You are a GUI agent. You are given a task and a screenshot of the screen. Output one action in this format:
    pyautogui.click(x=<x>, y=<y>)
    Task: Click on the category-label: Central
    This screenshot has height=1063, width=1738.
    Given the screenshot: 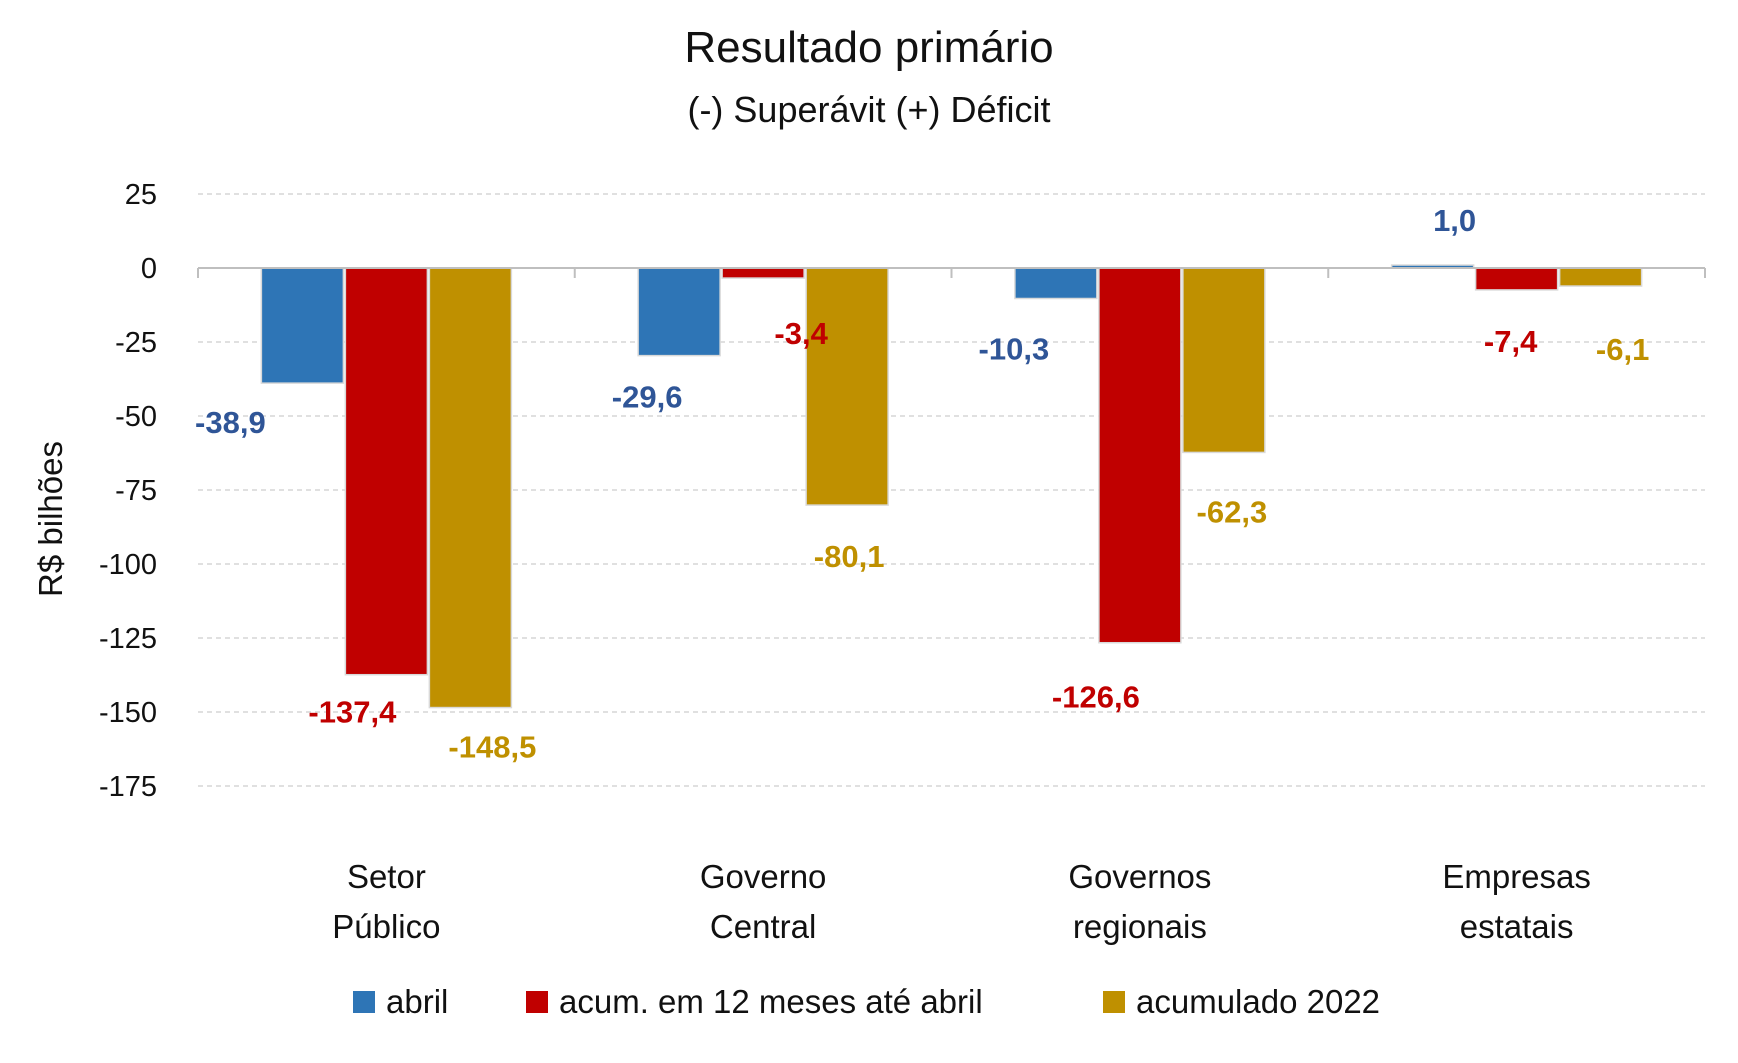 What is the action you would take?
    pyautogui.click(x=763, y=926)
    